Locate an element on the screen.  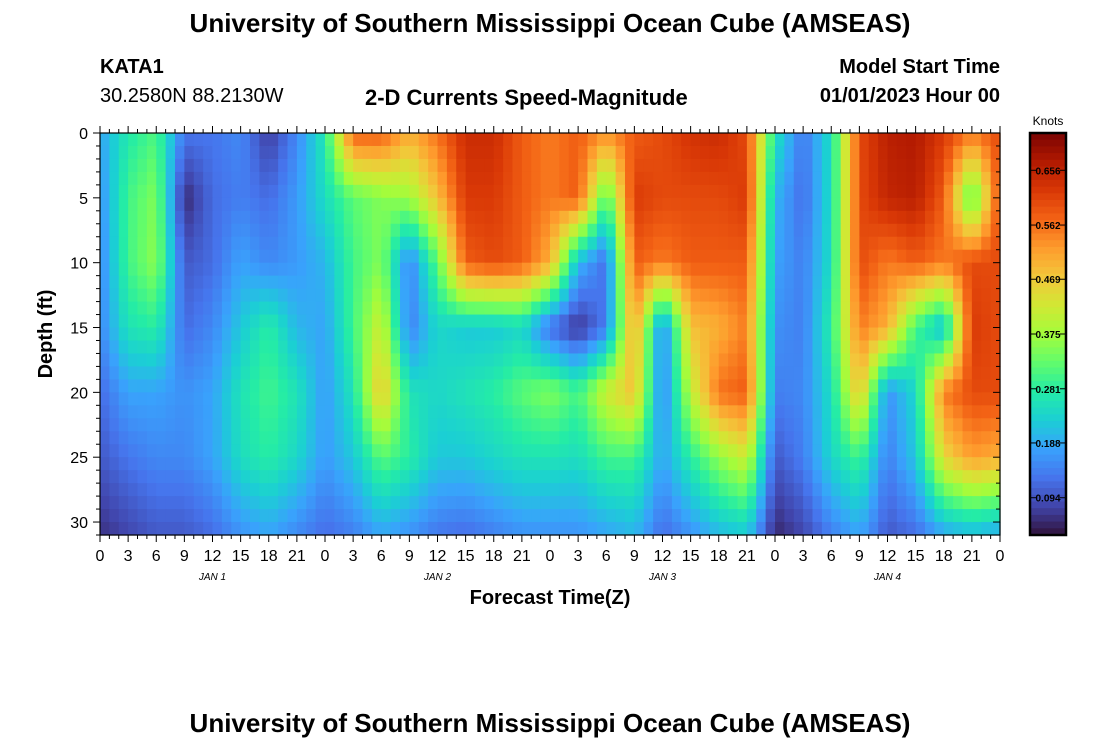
x-tick-label: 3 is located at coordinates (128, 556).